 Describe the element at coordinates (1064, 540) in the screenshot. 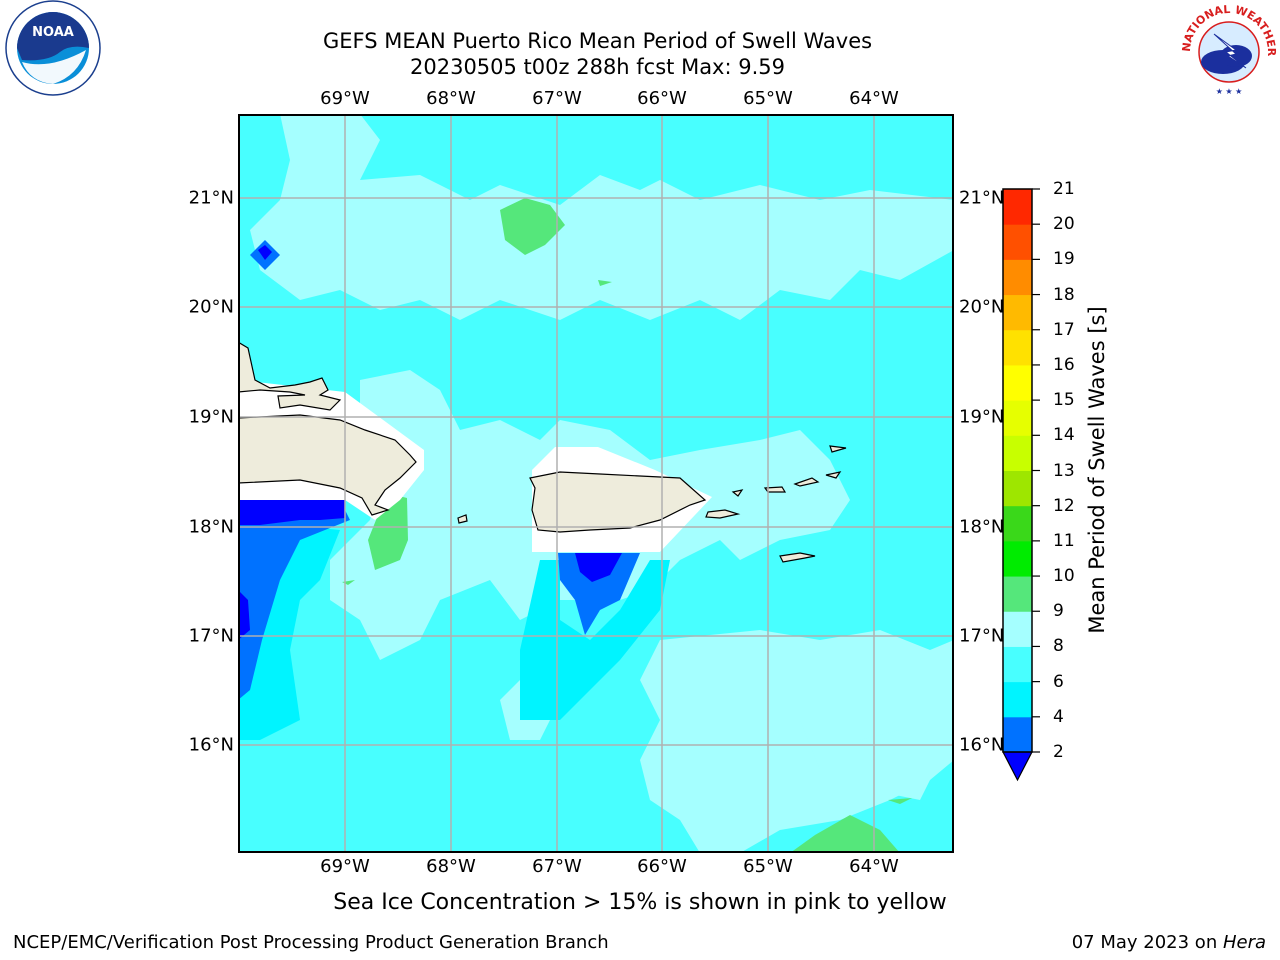

I see `colorbar-tick-label: 11` at that location.